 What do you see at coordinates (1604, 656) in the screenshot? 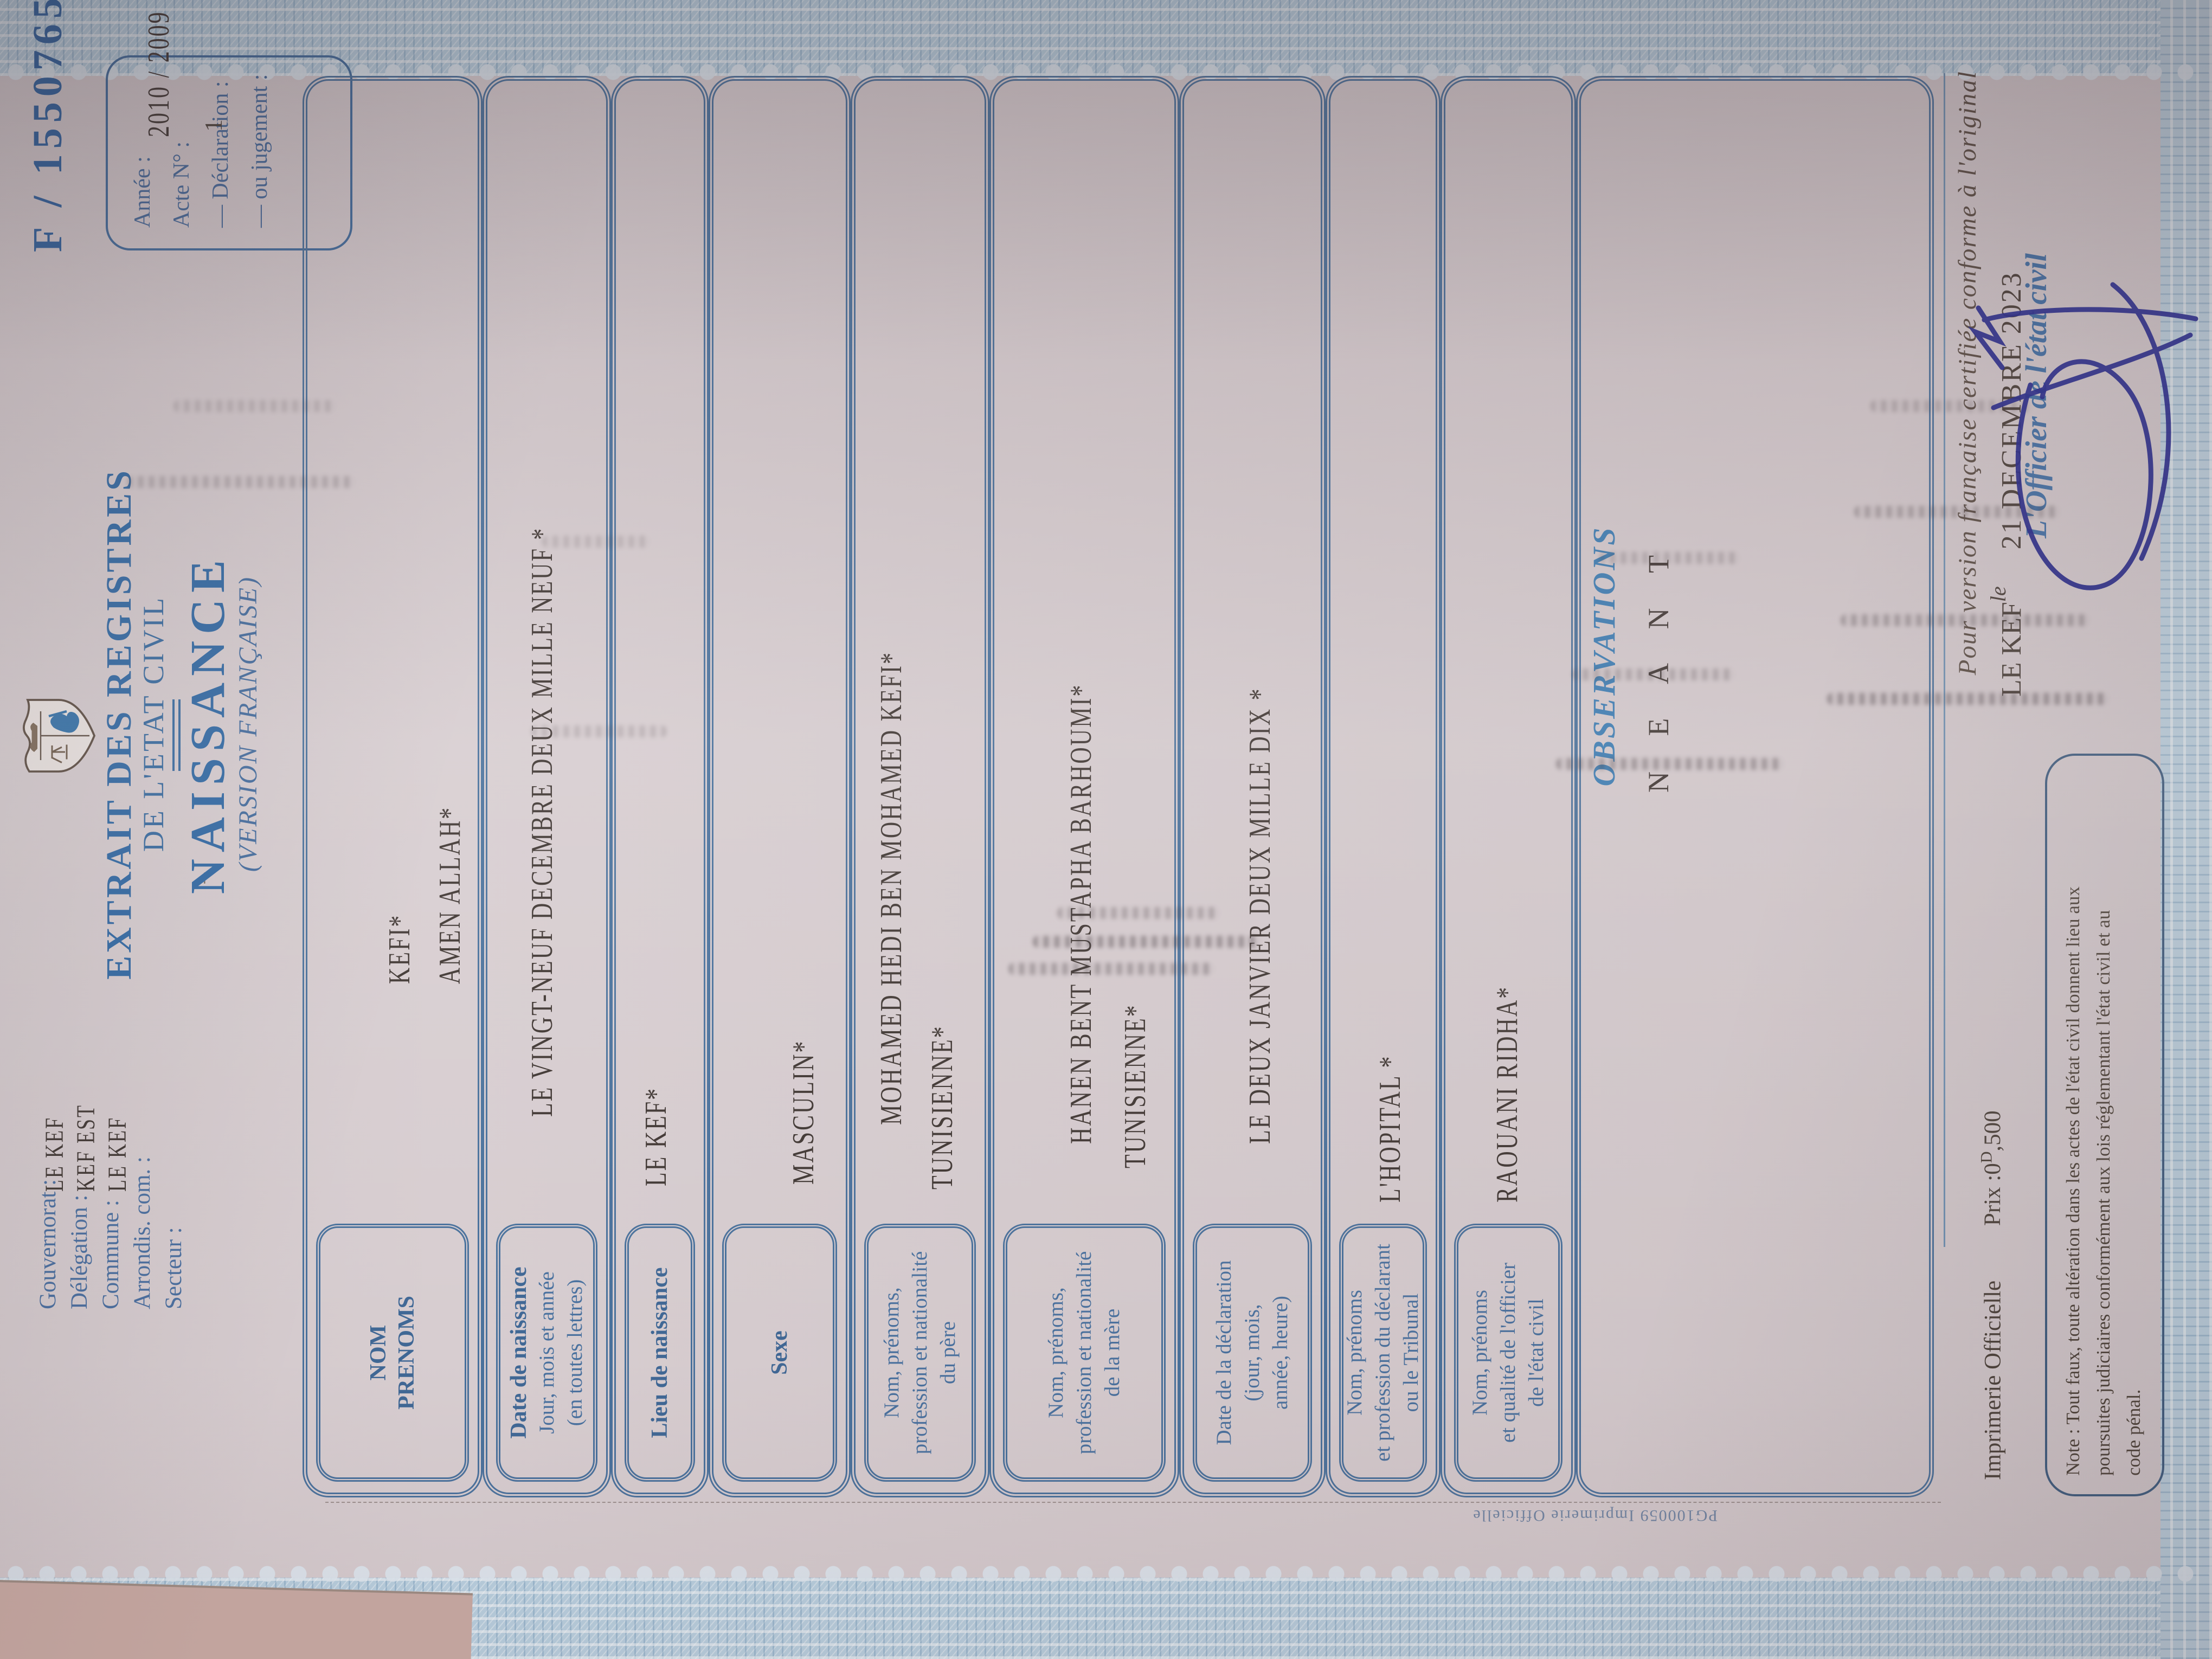
I see `observations-title: OBSERVATIONS` at bounding box center [1604, 656].